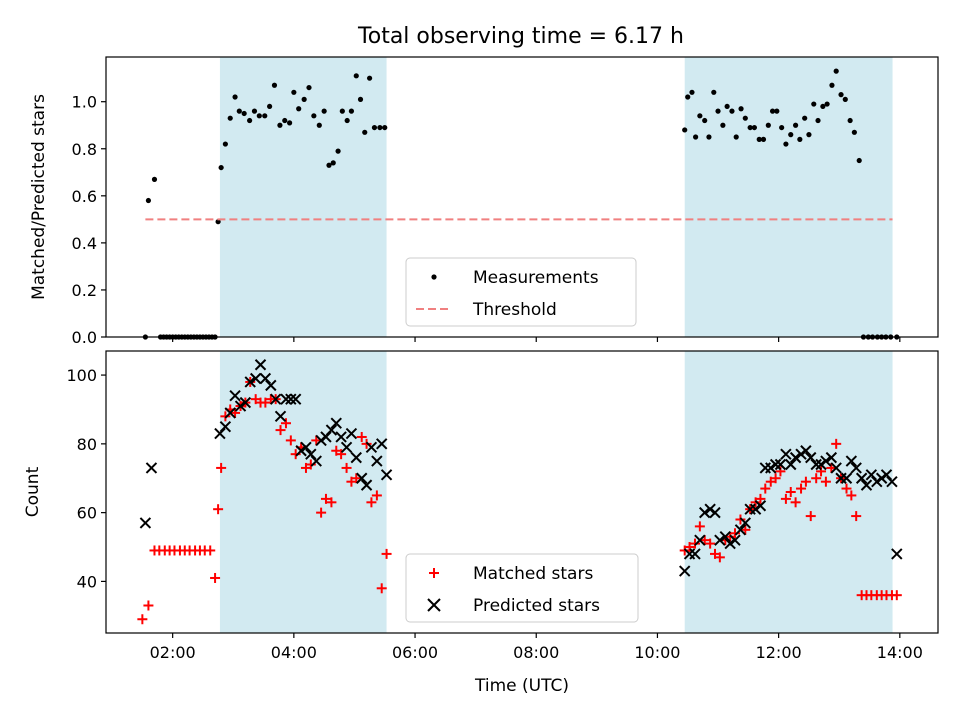 This screenshot has width=960, height=720. What do you see at coordinates (779, 652) in the screenshot?
I see `x-tick-label: 12:00` at bounding box center [779, 652].